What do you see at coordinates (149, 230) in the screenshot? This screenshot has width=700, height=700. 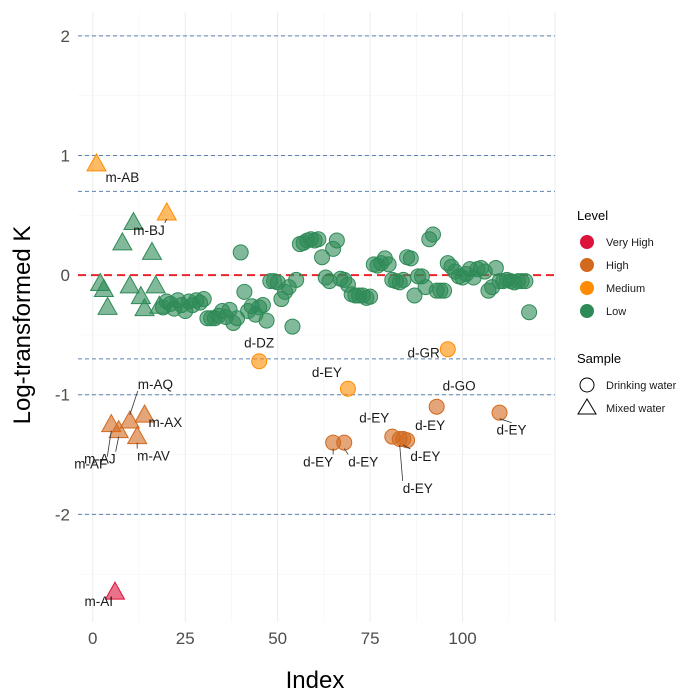 I see `point-label: m-BJ` at bounding box center [149, 230].